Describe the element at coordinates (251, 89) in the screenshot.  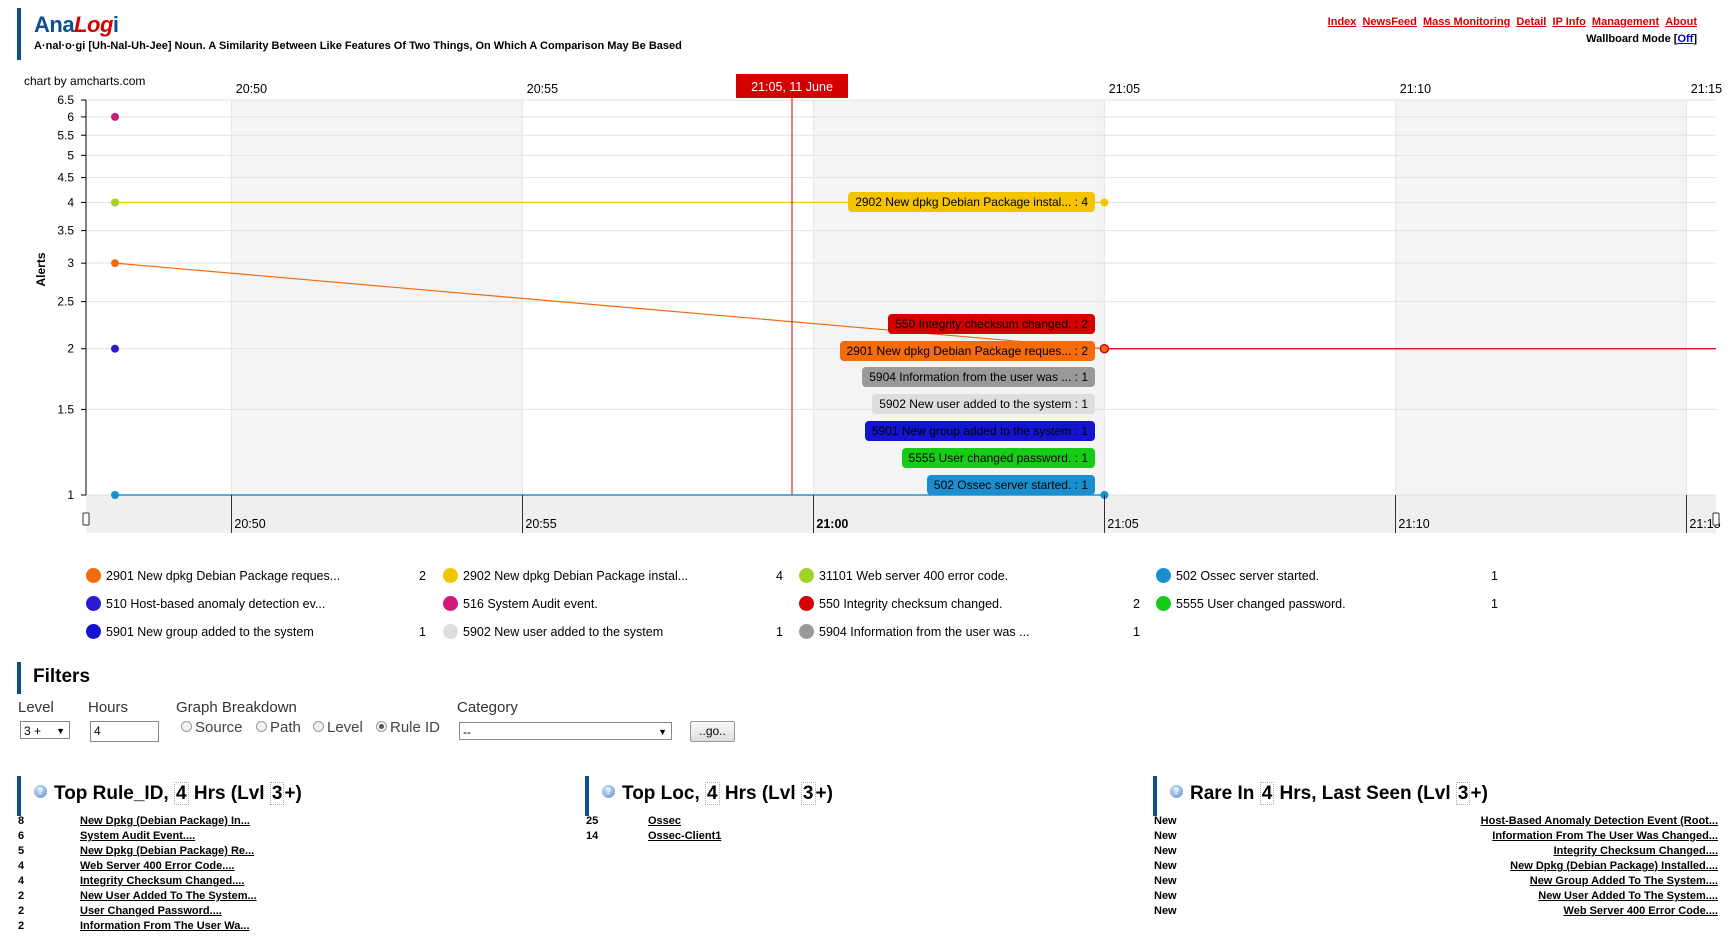
I see `x-tick-label-top: 20:50` at that location.